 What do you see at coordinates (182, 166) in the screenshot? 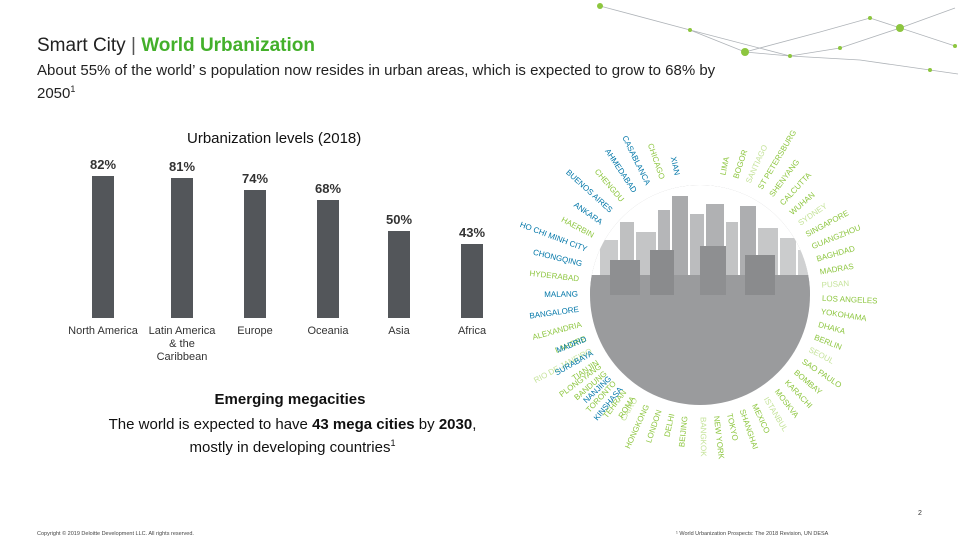
I see `bar-value-label: 81%` at bounding box center [182, 166].